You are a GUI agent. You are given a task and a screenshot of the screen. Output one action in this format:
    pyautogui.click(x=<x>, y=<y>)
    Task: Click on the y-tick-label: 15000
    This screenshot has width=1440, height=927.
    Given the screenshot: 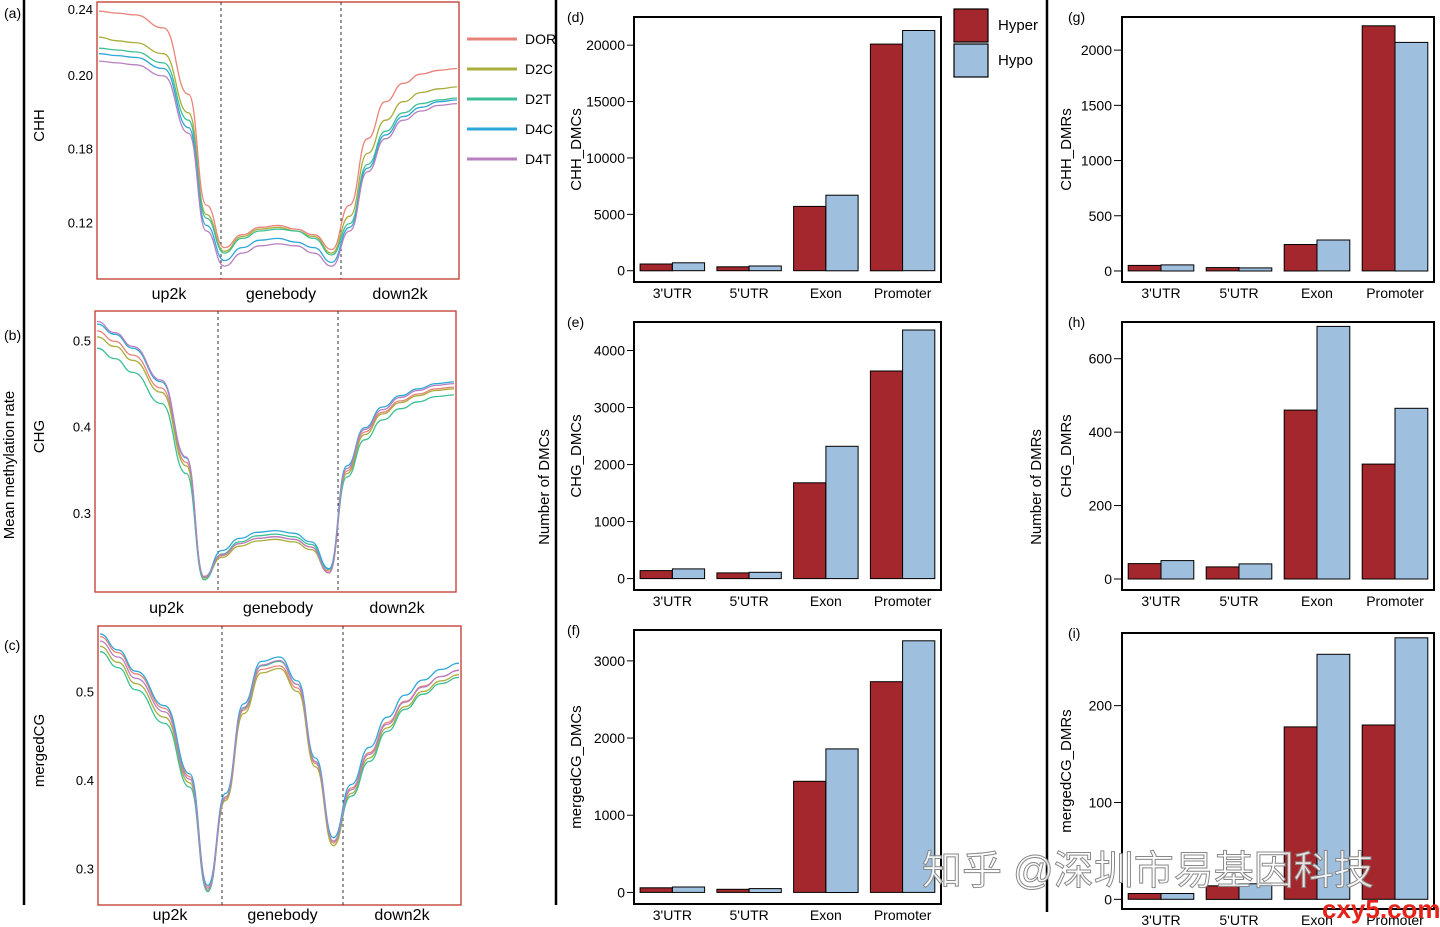 What is the action you would take?
    pyautogui.click(x=605, y=102)
    